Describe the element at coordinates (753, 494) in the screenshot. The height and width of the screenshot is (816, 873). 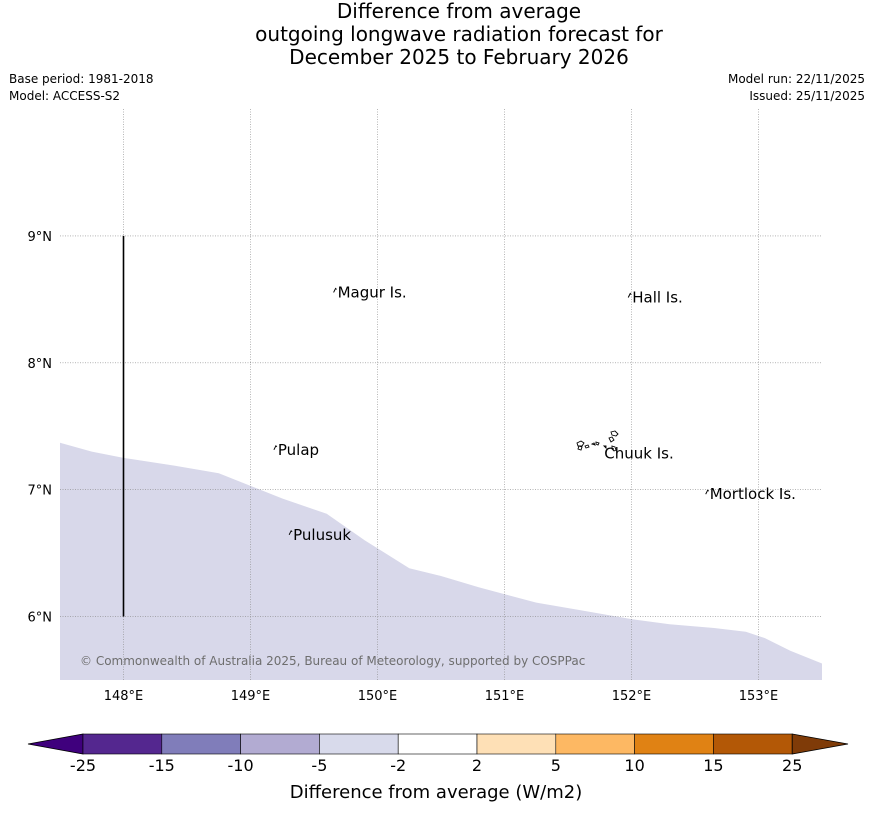
I see `island-label: Mortlock Is.` at that location.